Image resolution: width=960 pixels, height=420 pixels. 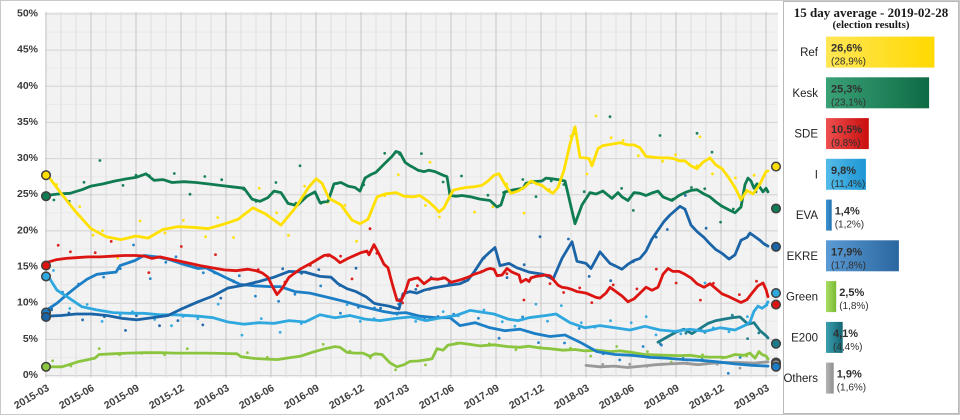 I want to click on svg-text: (9,8%), so click(x=845, y=143).